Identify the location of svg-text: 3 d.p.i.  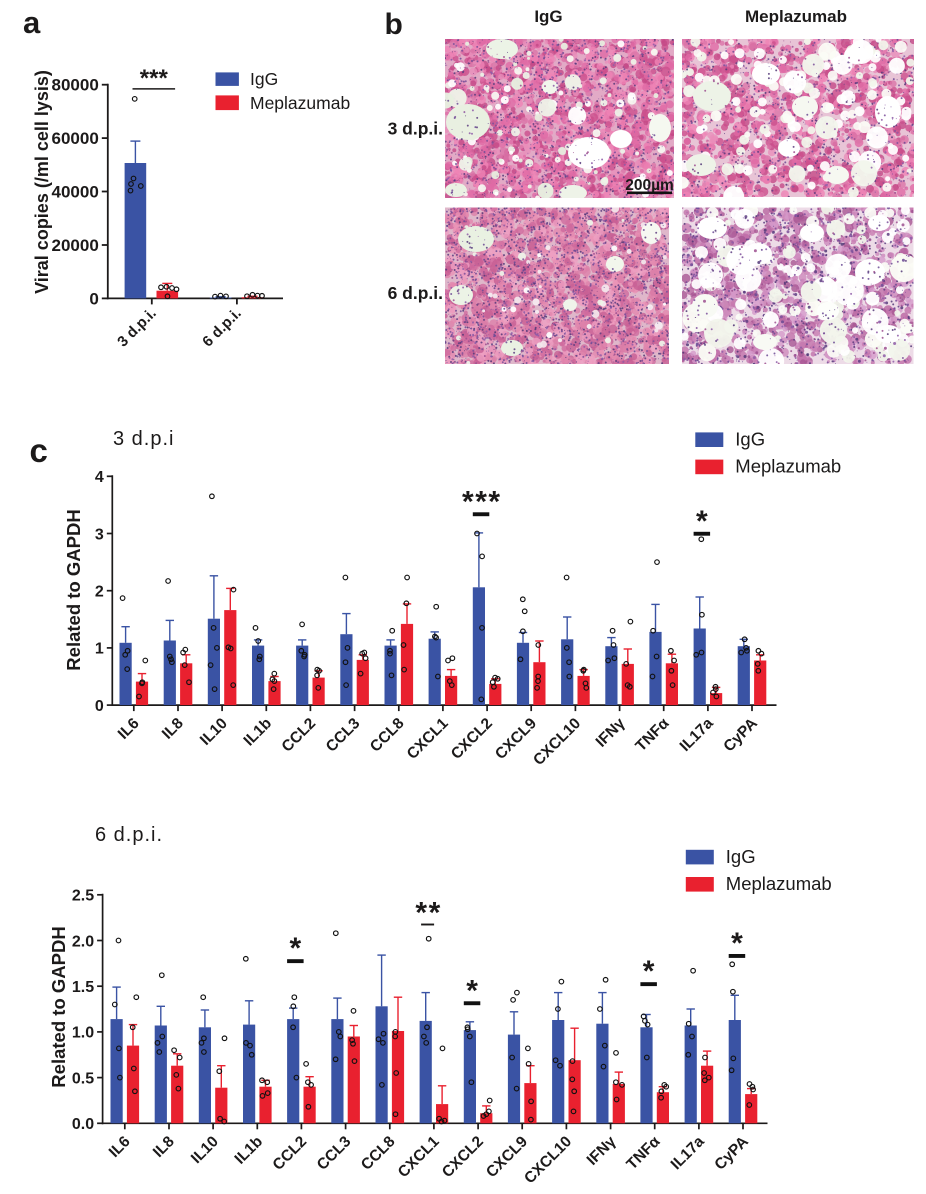
(143, 439).